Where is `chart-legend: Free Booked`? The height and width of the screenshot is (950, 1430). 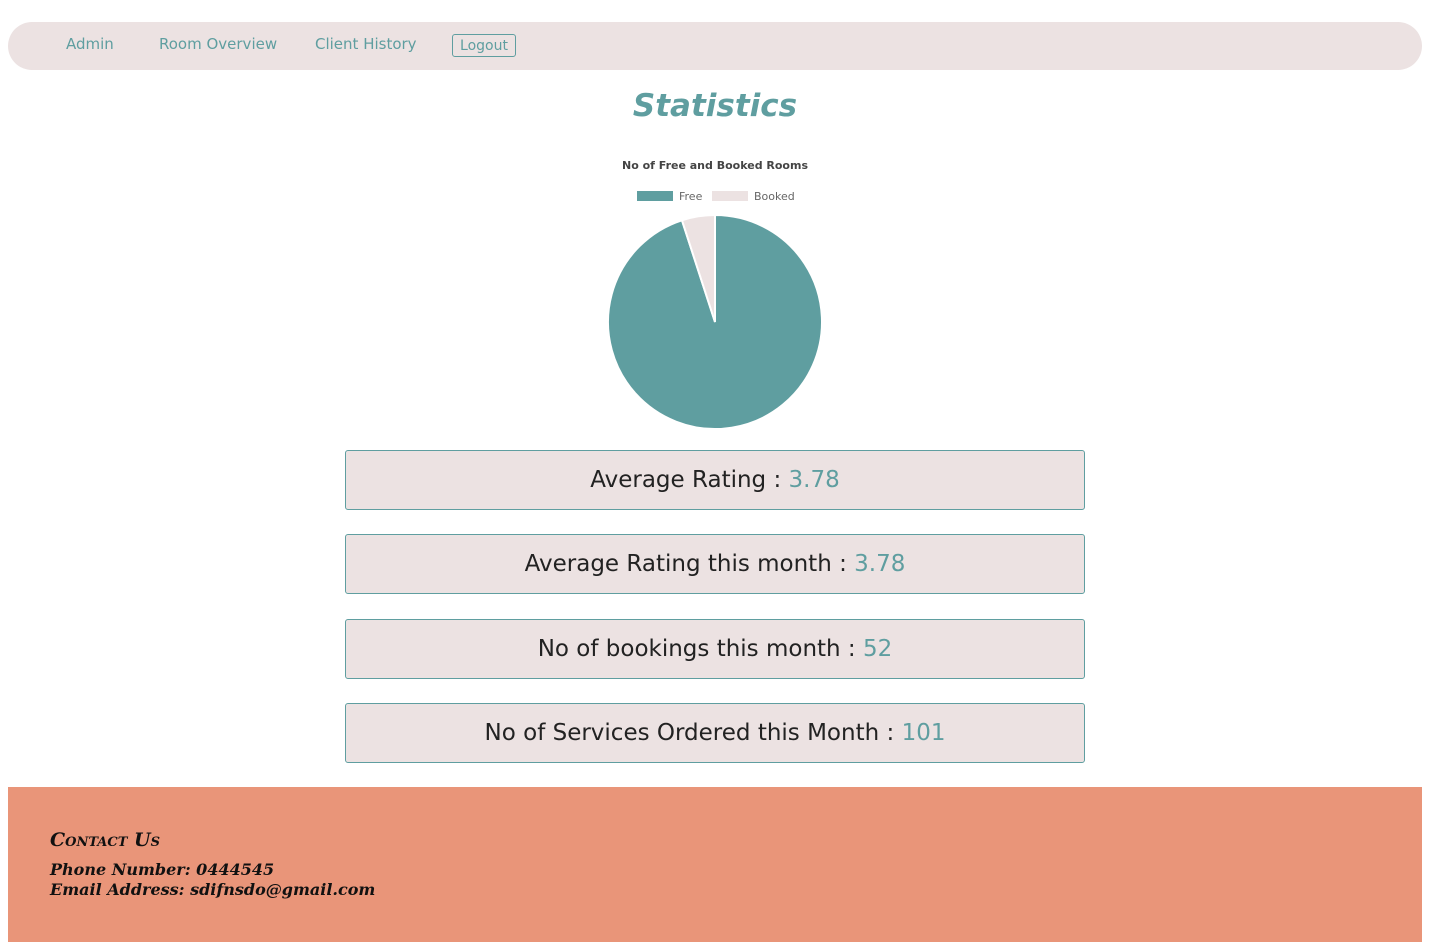 chart-legend: Free Booked is located at coordinates (715, 198).